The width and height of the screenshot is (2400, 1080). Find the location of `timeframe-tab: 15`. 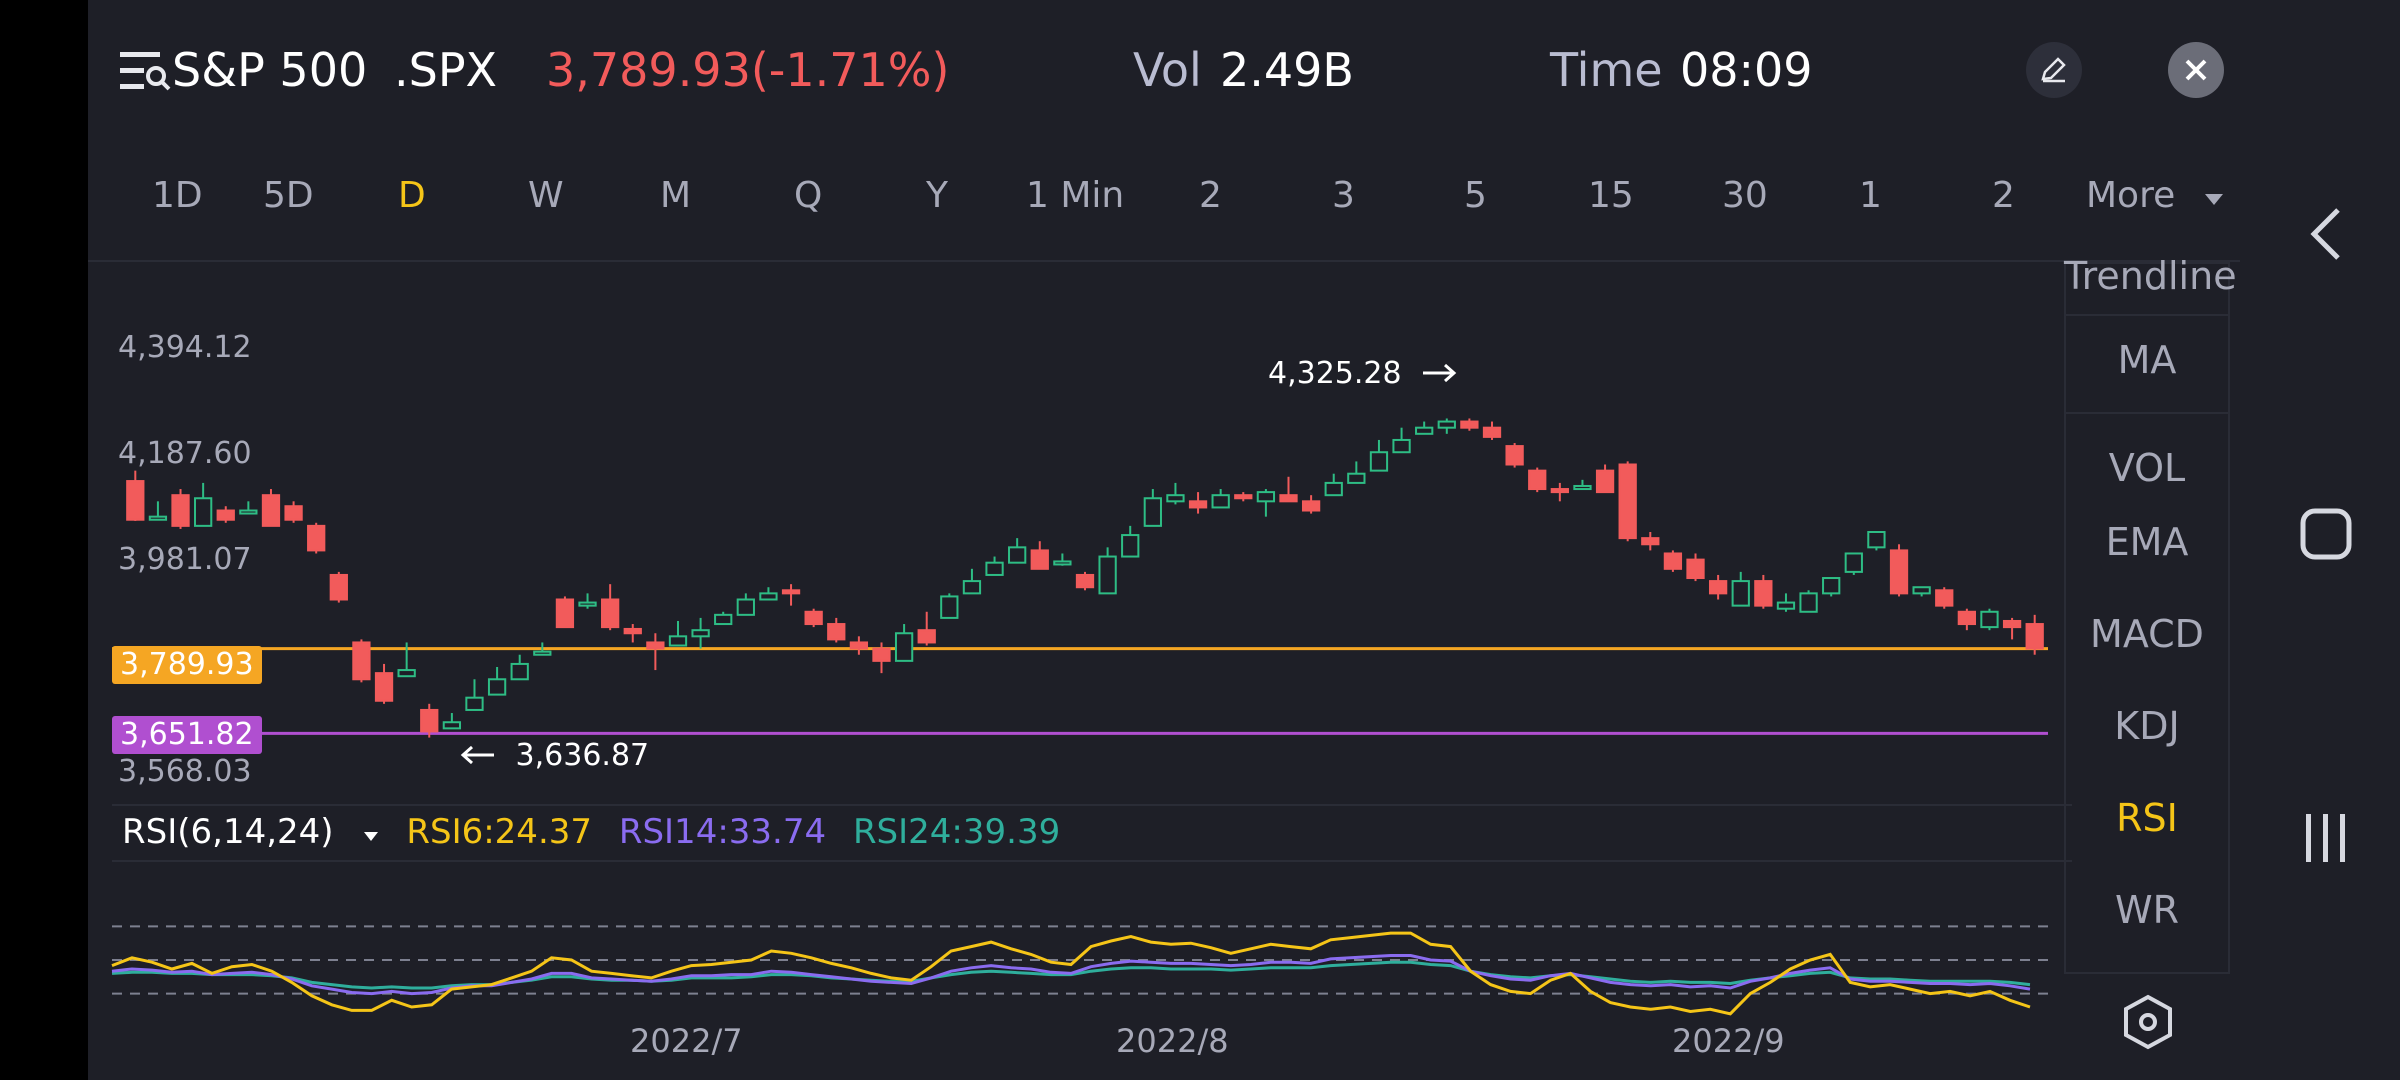

timeframe-tab: 15 is located at coordinates (1611, 195).